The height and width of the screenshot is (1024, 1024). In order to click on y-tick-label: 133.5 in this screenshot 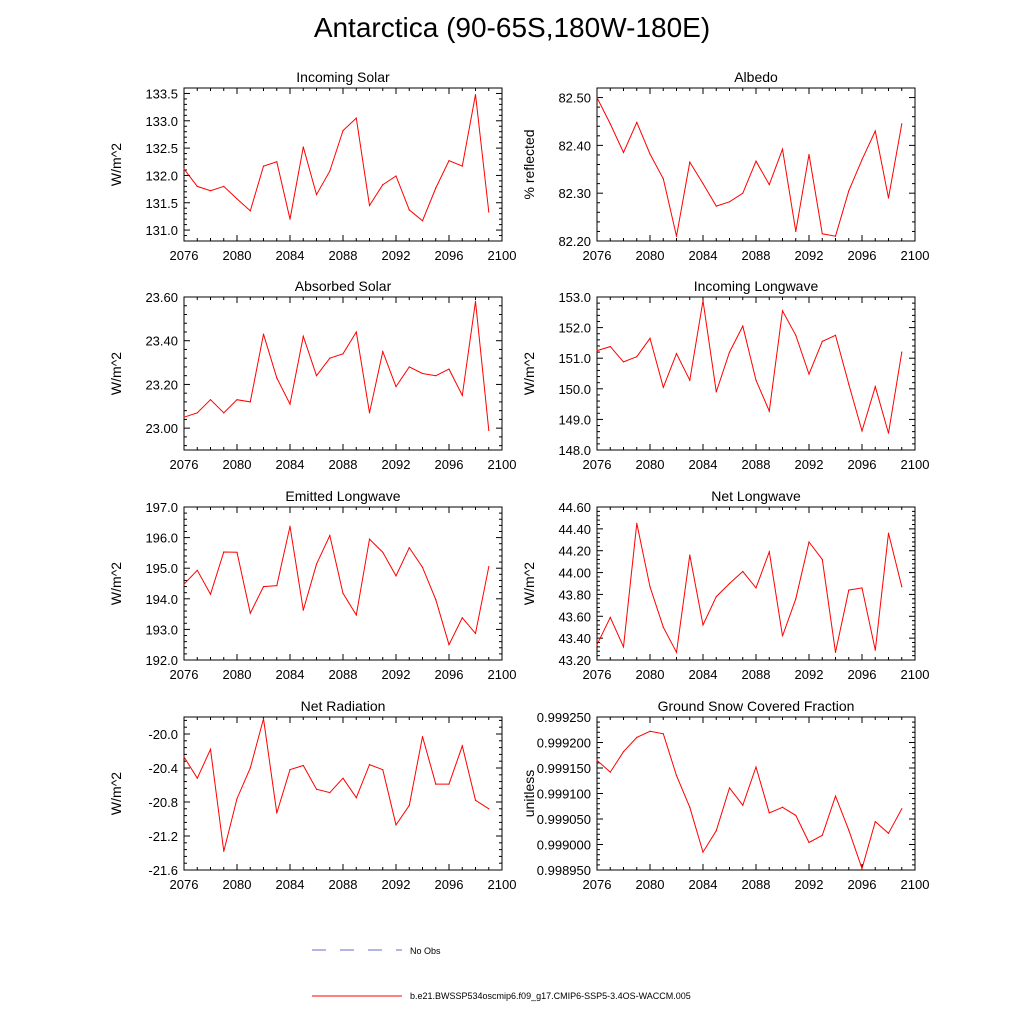, I will do `click(161, 93)`.